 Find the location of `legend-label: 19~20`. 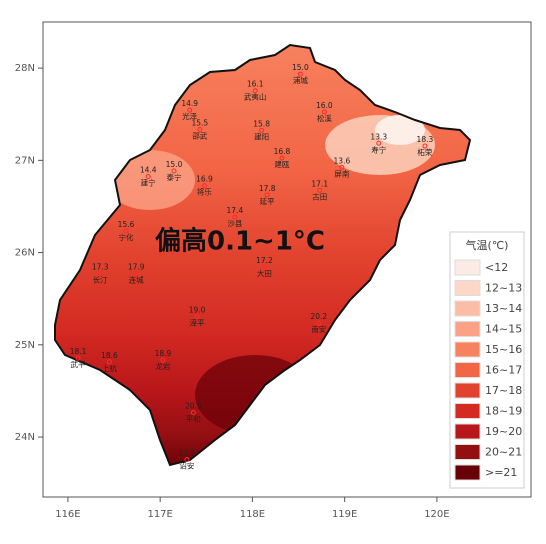

legend-label: 19~20 is located at coordinates (503, 431).